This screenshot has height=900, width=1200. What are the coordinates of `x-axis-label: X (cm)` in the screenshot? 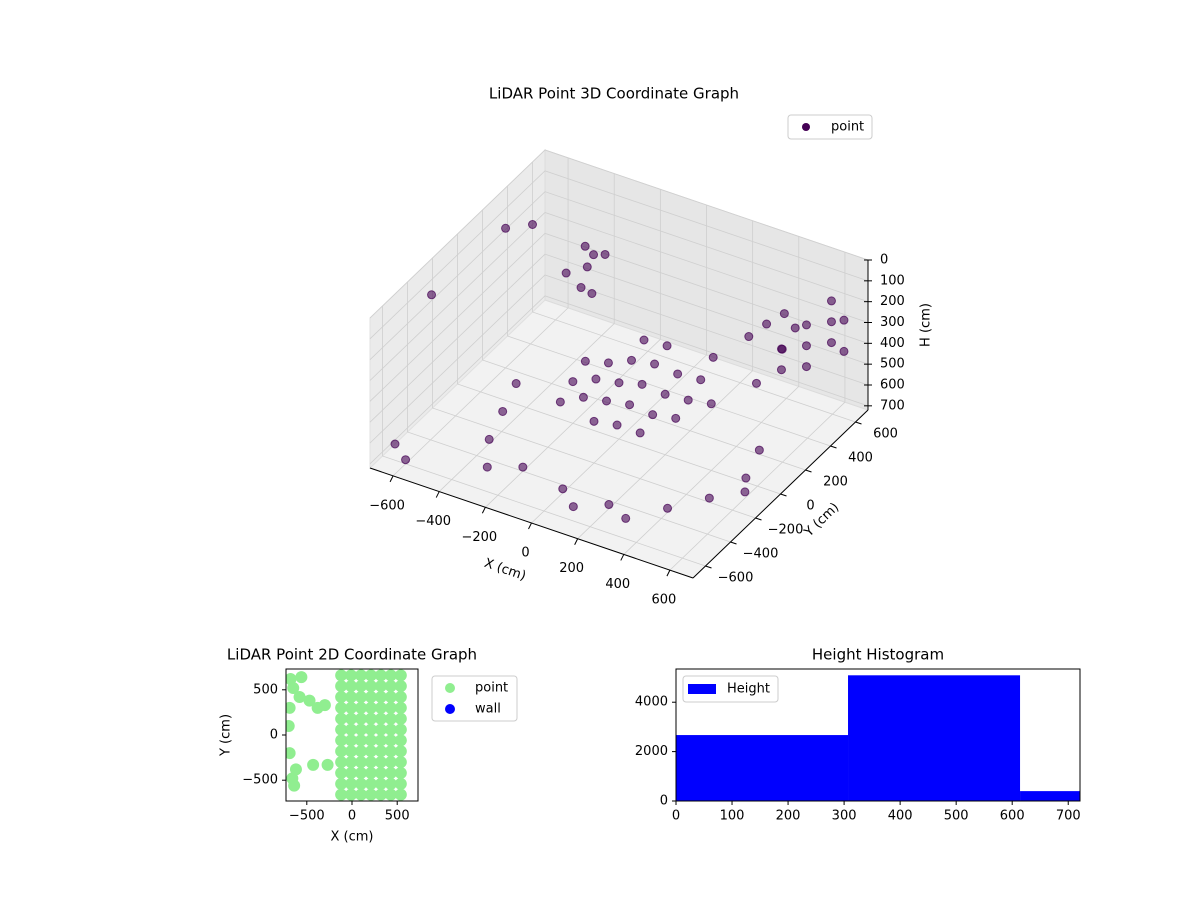 It's located at (352, 837).